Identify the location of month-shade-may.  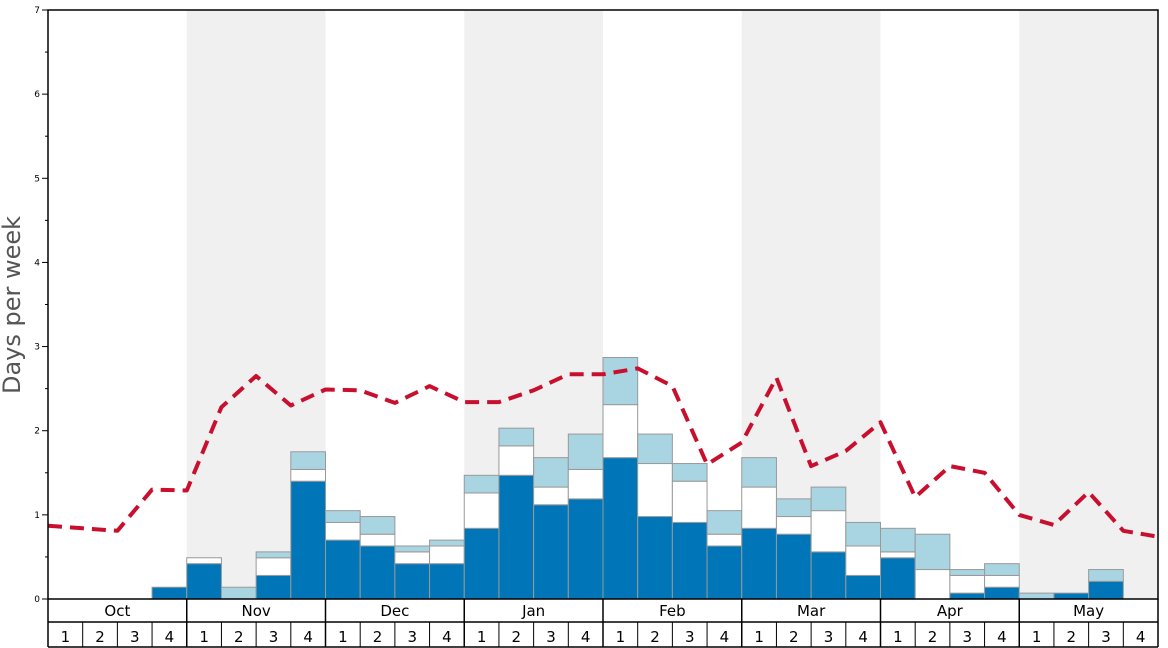
(1088, 304).